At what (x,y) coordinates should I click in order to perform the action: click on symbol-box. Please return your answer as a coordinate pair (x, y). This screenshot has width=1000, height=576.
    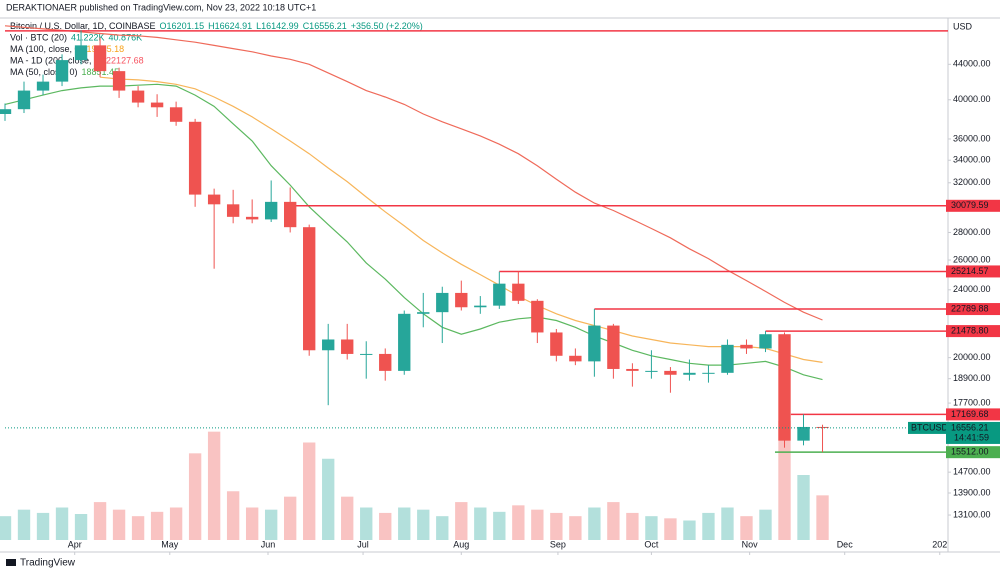
    Looking at the image, I should click on (927, 427).